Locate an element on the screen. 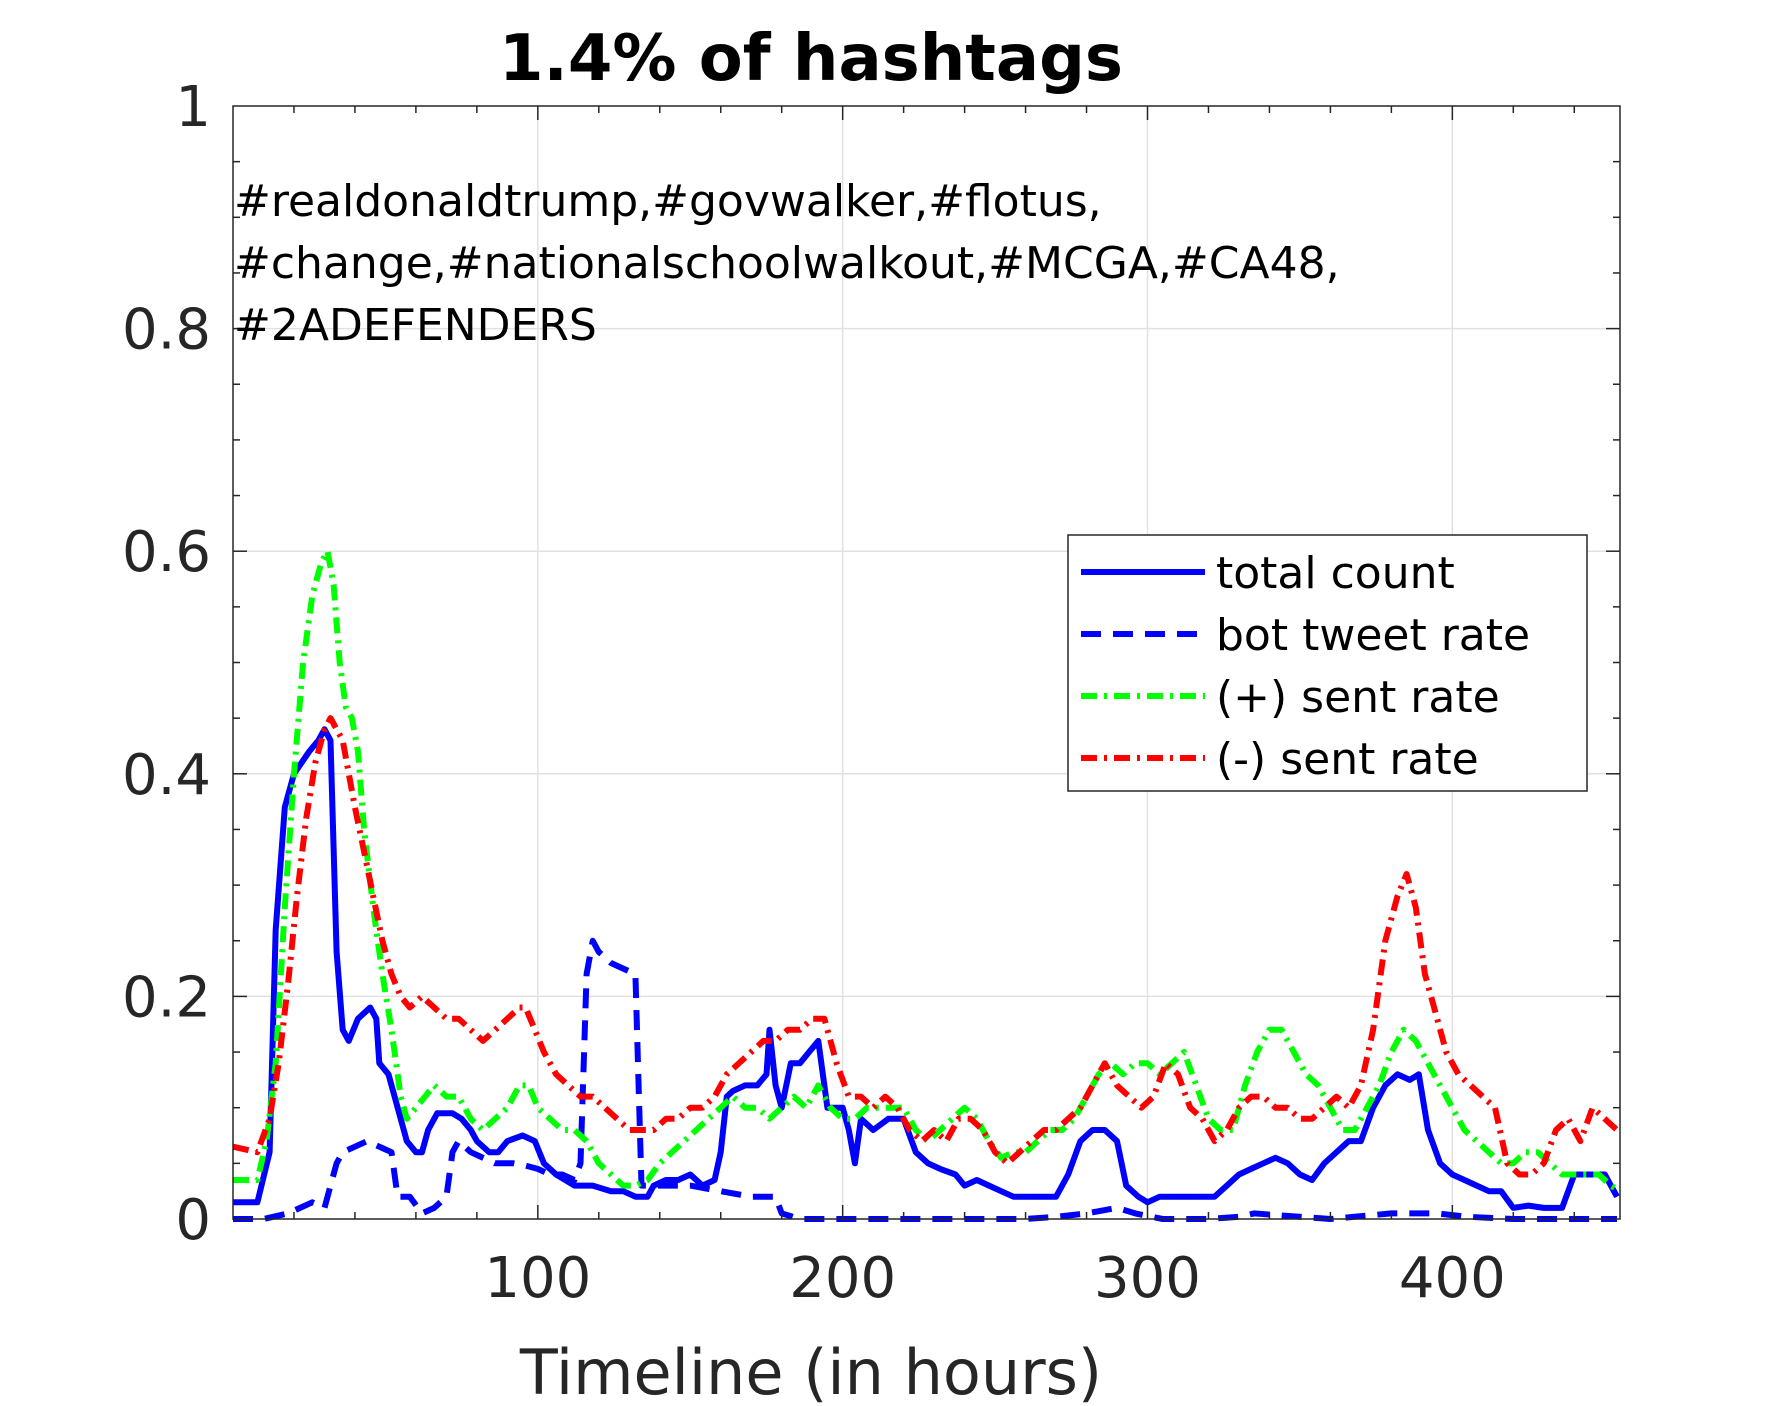  legend-label: (-) sent rate is located at coordinates (1347, 759).